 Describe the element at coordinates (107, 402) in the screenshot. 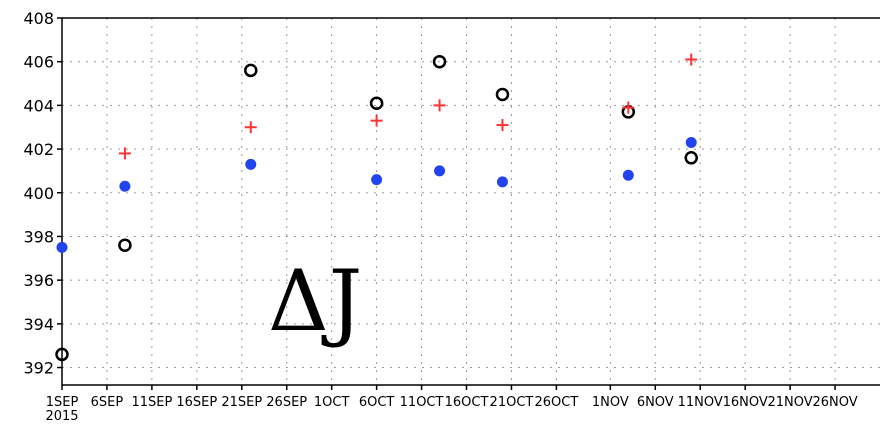

I see `x-tick-label: 6SEP` at that location.